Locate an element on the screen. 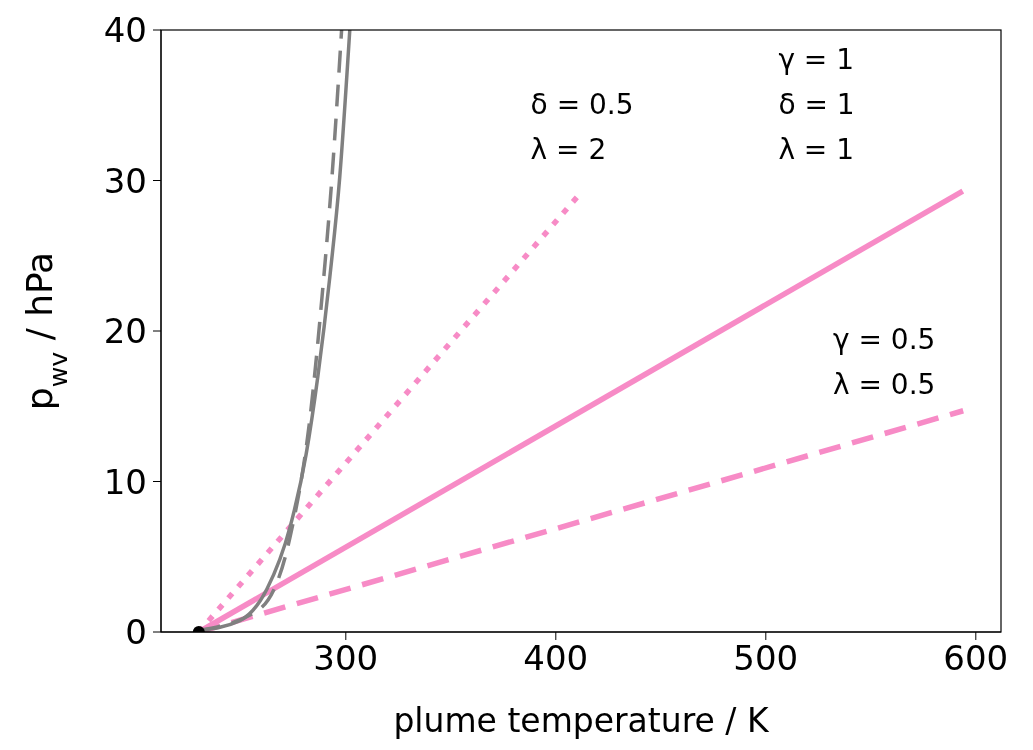 The height and width of the screenshot is (750, 1033). x-tick-label: 600 is located at coordinates (976, 658).